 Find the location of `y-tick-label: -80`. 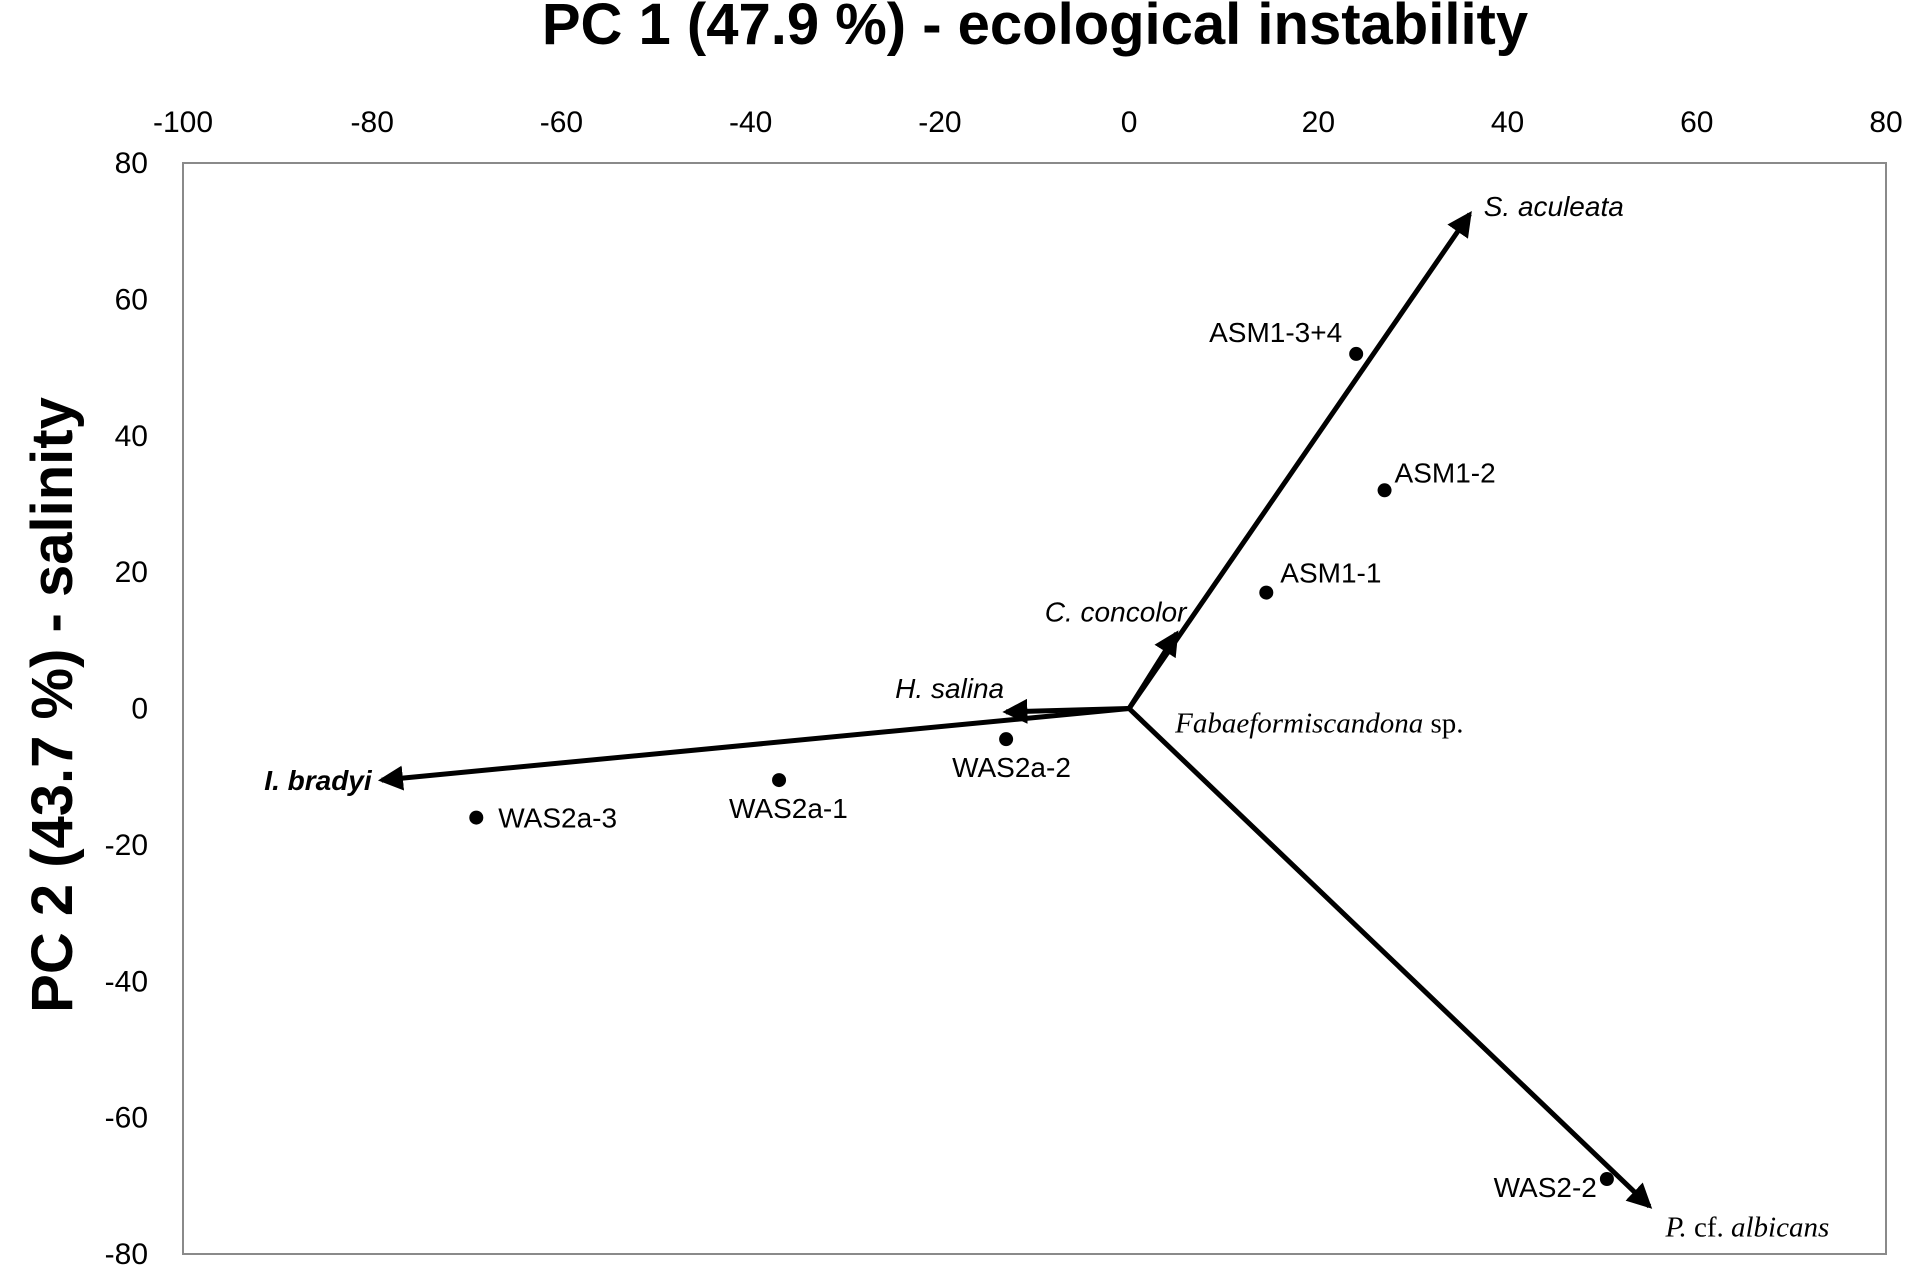

y-tick-label: -80 is located at coordinates (126, 1254).